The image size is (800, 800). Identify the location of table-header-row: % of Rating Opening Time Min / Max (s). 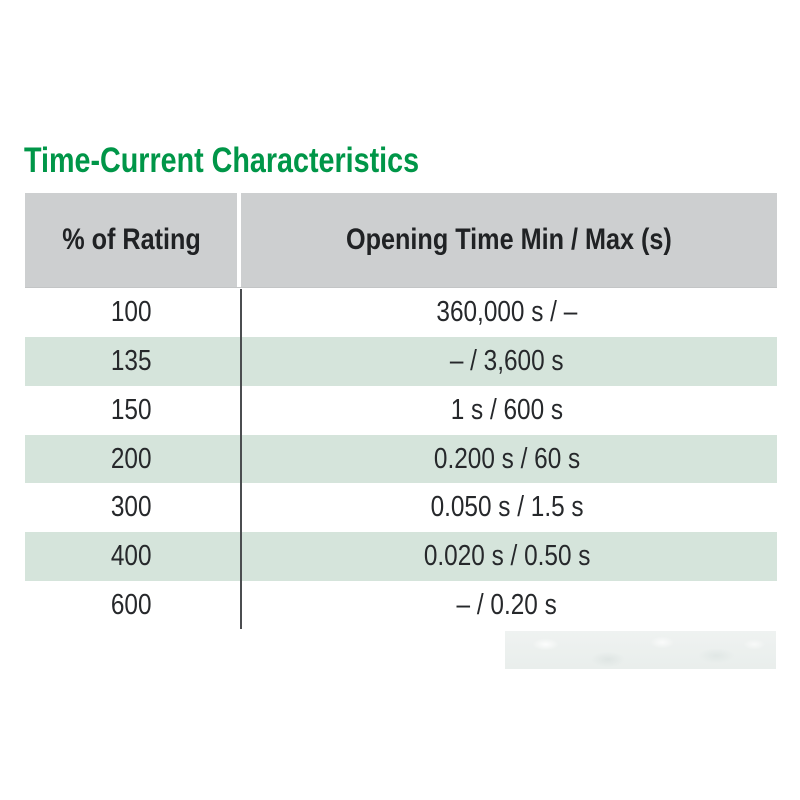
(401, 240).